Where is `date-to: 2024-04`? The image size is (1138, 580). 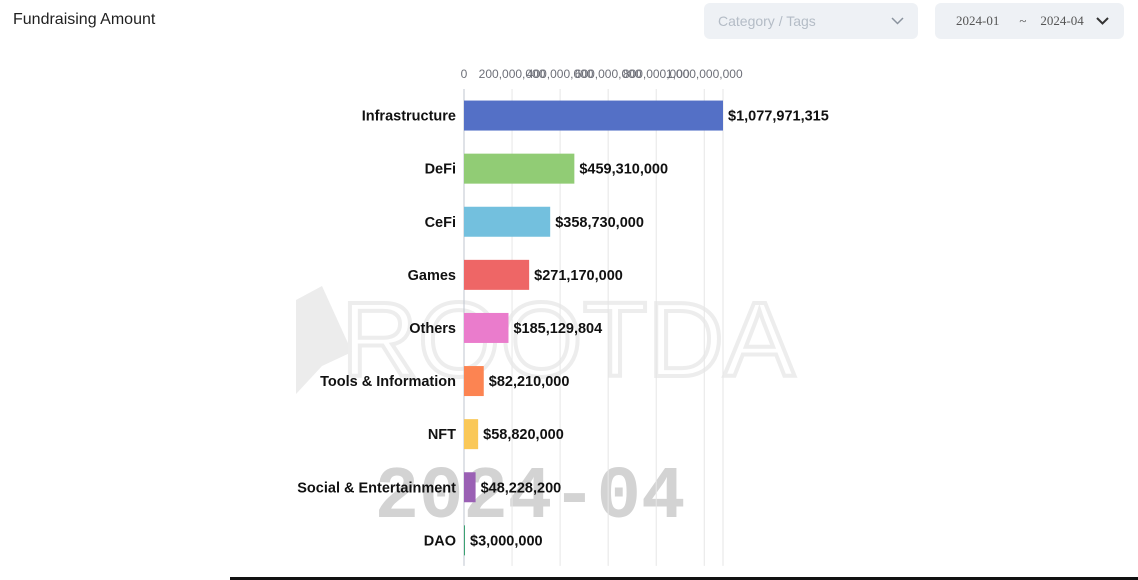
date-to: 2024-04 is located at coordinates (1062, 20).